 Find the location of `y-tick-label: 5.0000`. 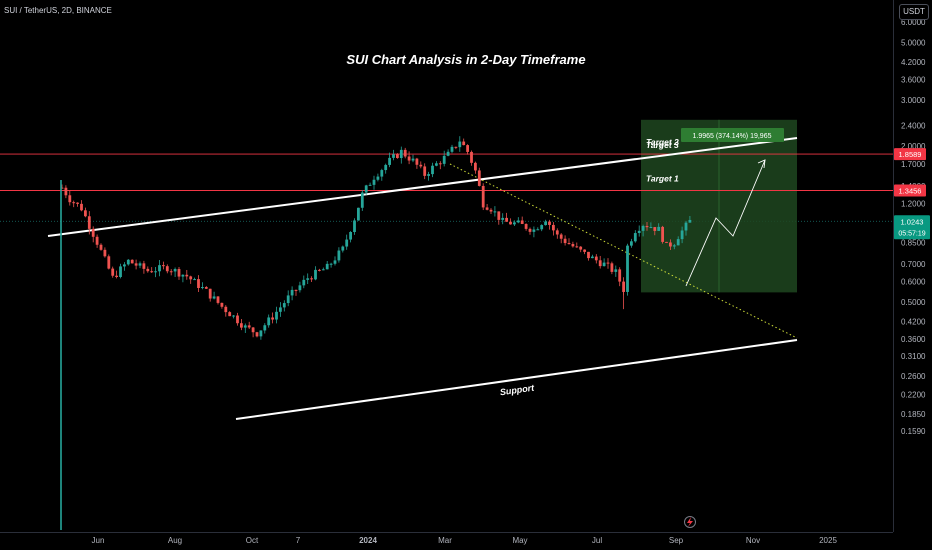

y-tick-label: 5.0000 is located at coordinates (913, 43).